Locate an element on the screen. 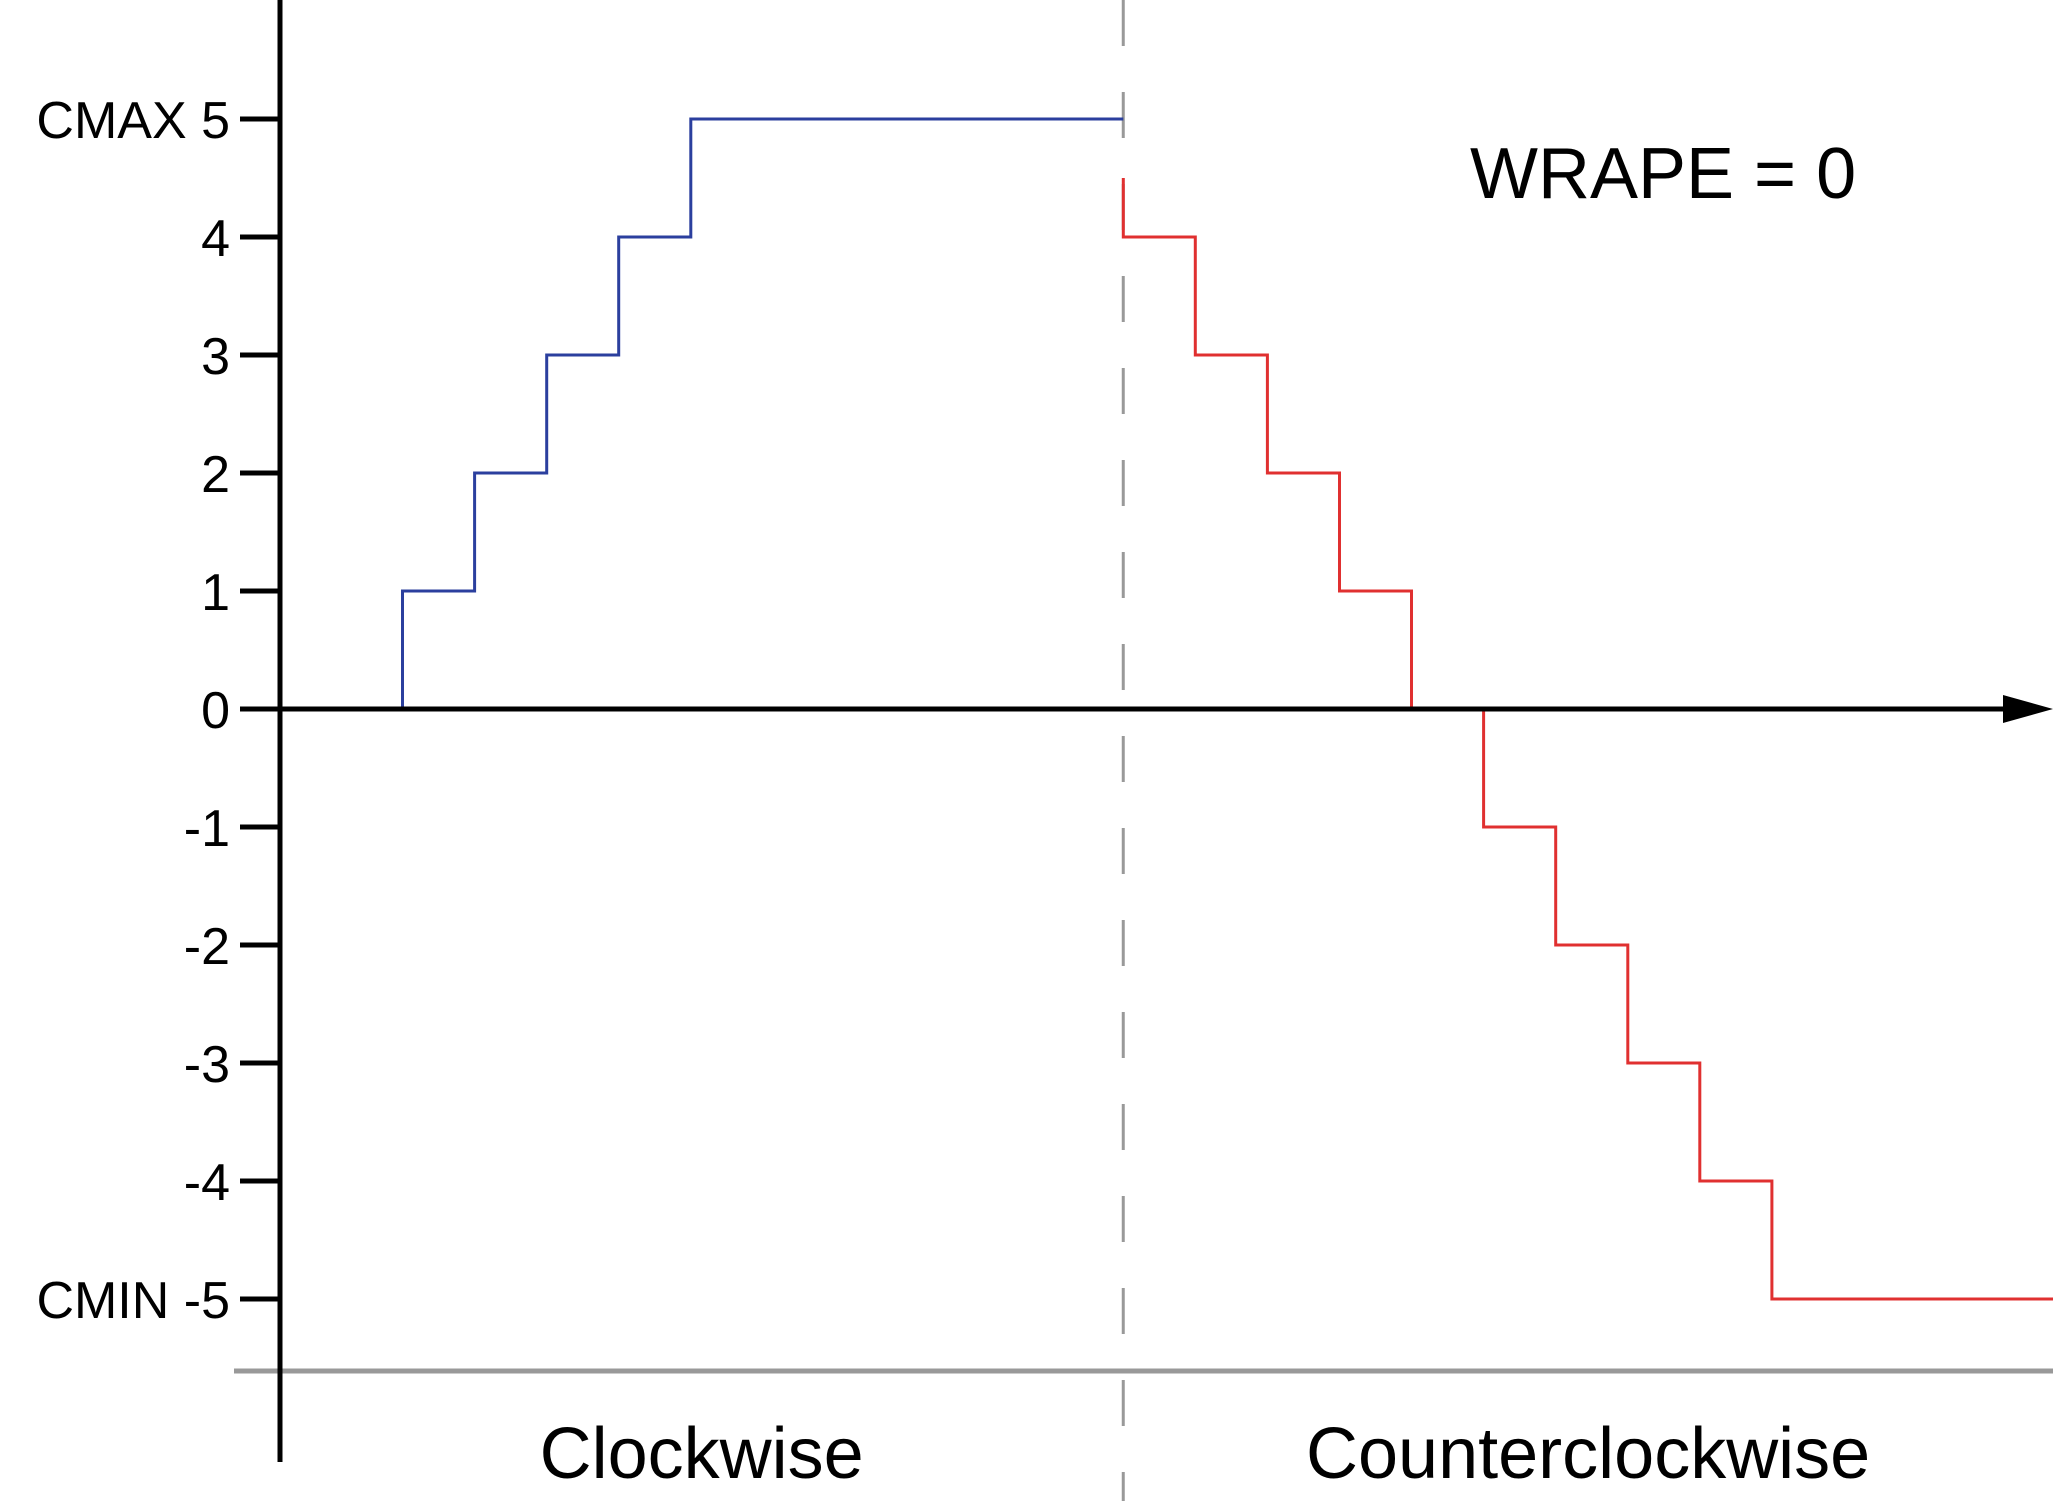 This screenshot has height=1501, width=2053. y-tick-label: 4 is located at coordinates (215, 239).